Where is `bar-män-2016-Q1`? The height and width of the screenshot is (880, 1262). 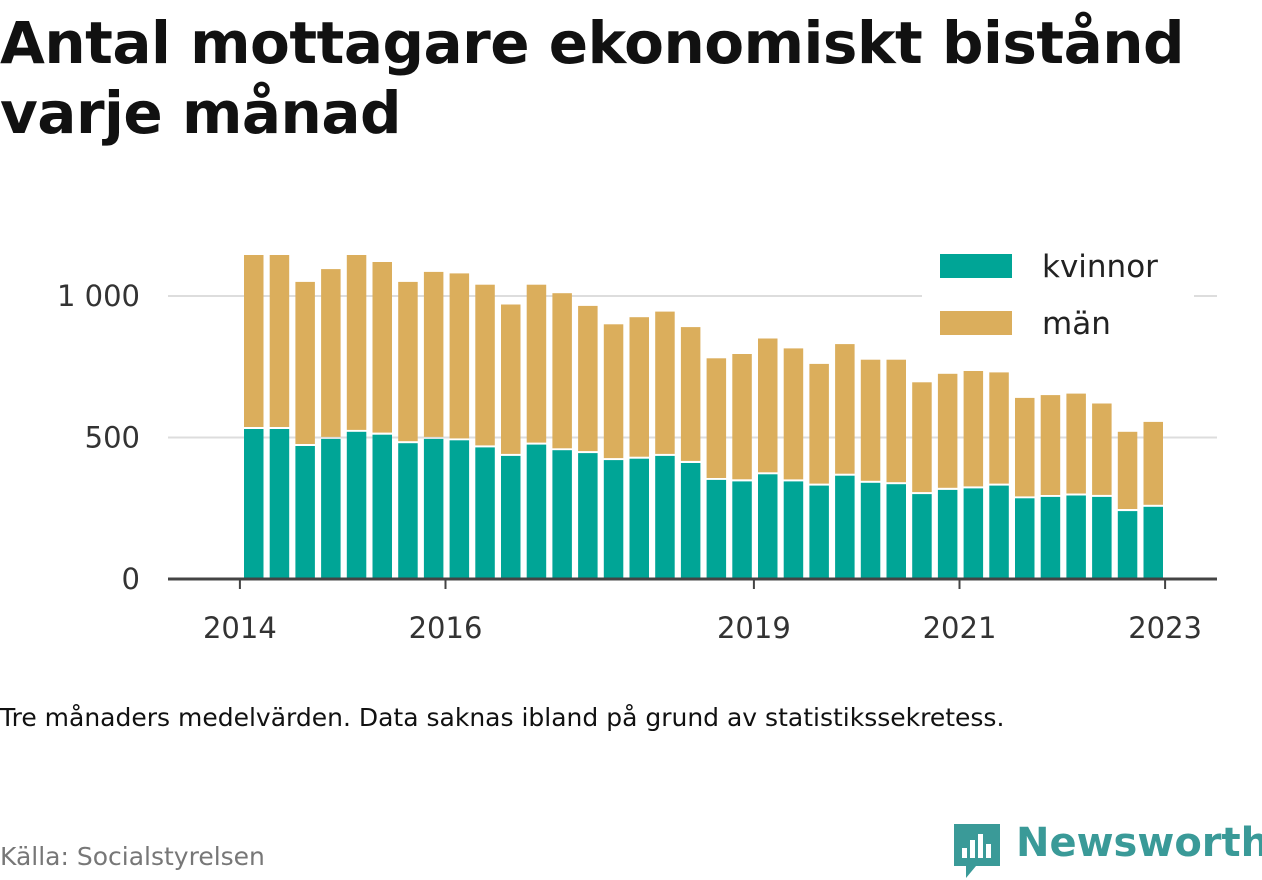 bar-män-2016-Q1 is located at coordinates (459, 356).